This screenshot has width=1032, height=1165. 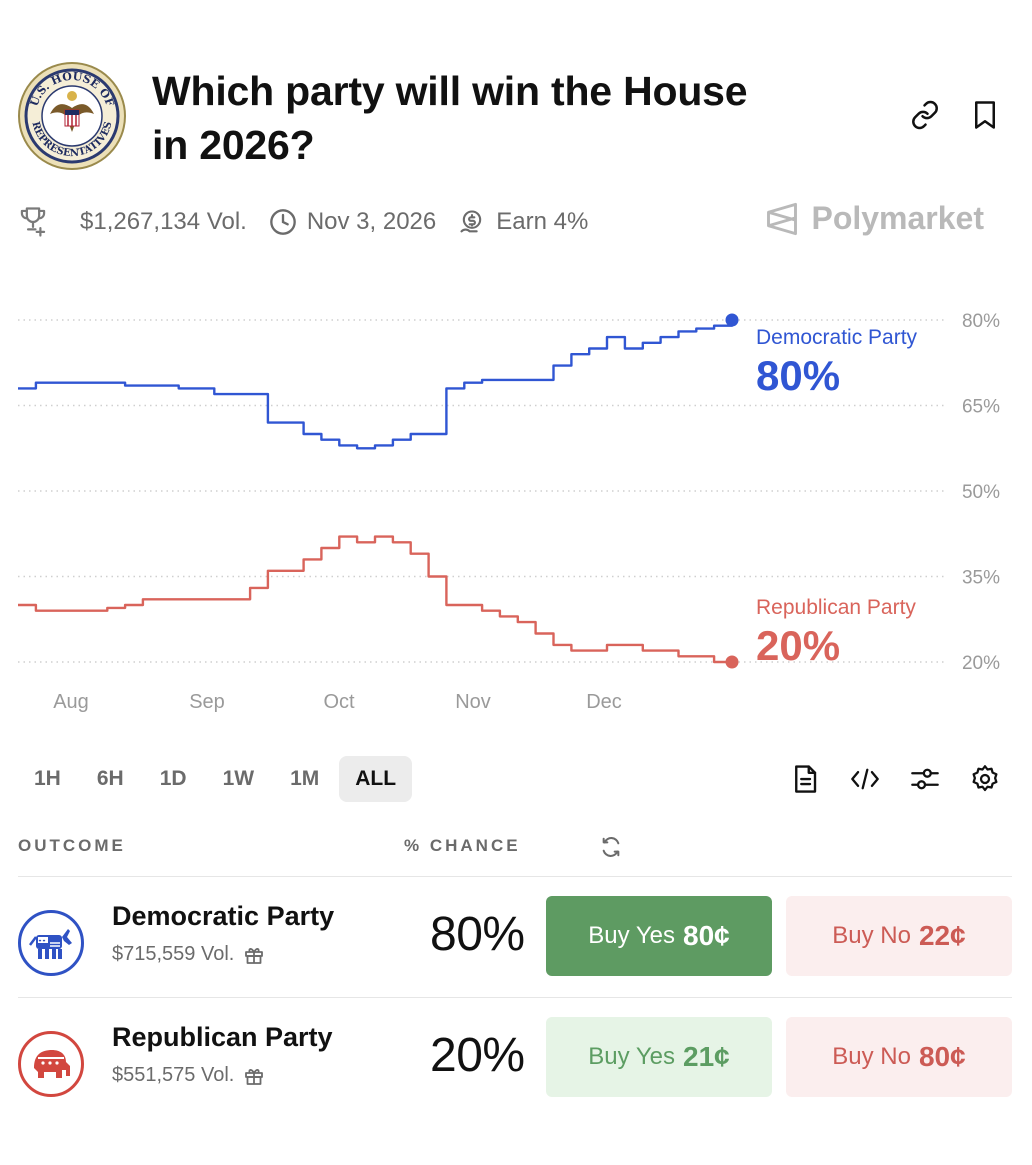 I want to click on range-1w-button: 1W, so click(x=238, y=778).